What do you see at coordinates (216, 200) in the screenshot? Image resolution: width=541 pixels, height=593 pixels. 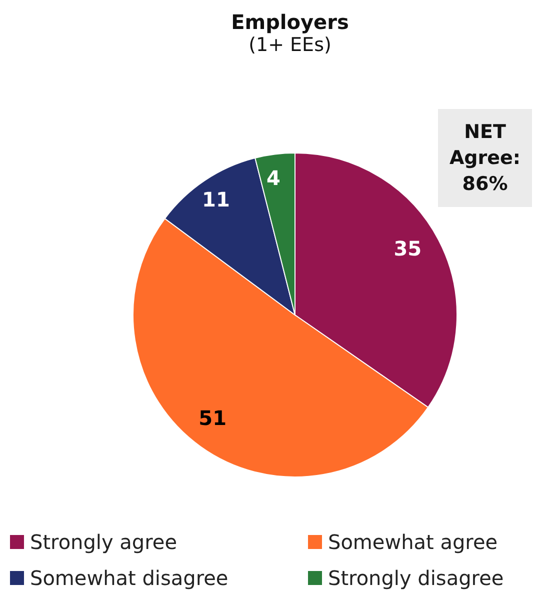 I see `data-label: 11` at bounding box center [216, 200].